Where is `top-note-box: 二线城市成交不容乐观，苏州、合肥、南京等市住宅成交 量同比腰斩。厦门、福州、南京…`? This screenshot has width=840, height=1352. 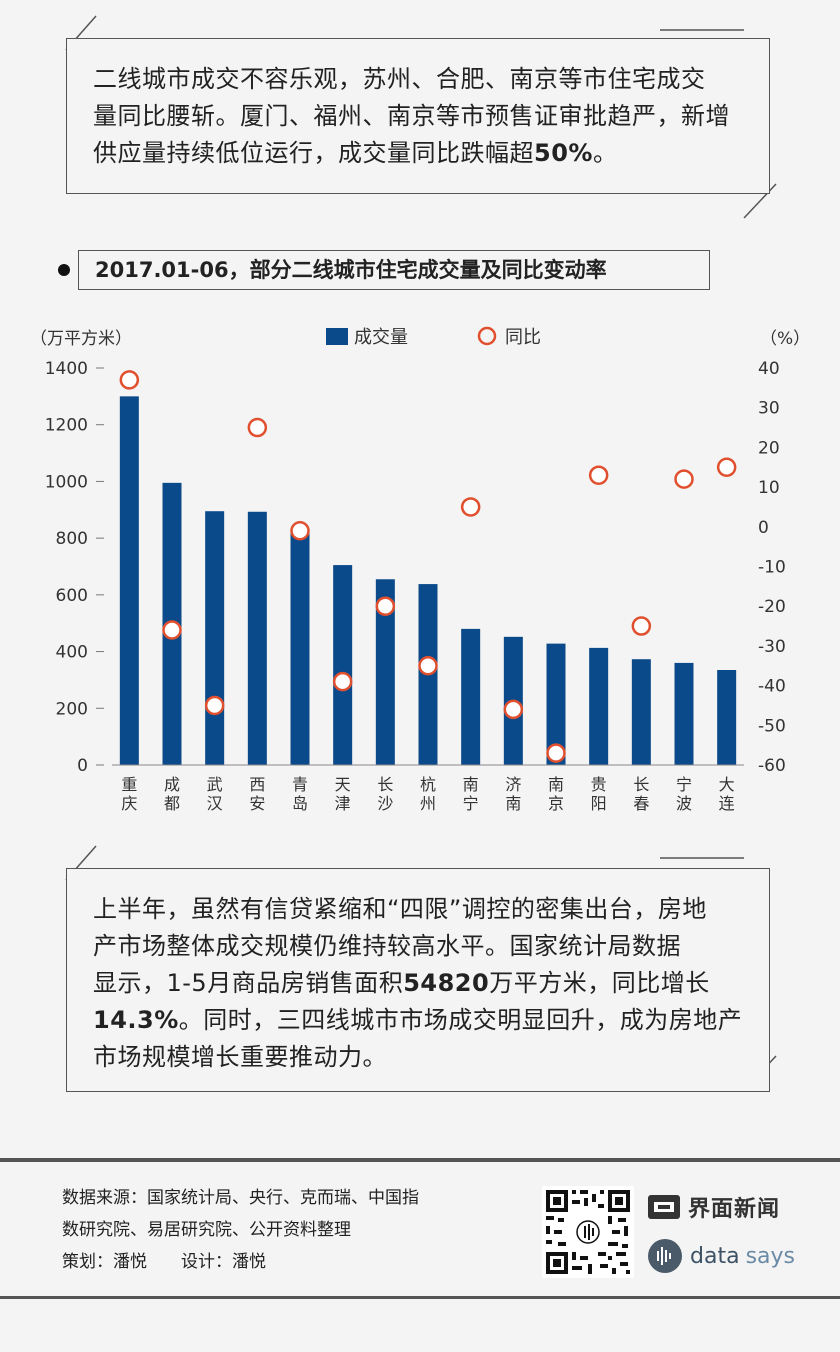
top-note-box: 二线城市成交不容乐观，苏州、合肥、南京等市住宅成交 量同比腰斩。厦门、福州、南京… is located at coordinates (418, 116).